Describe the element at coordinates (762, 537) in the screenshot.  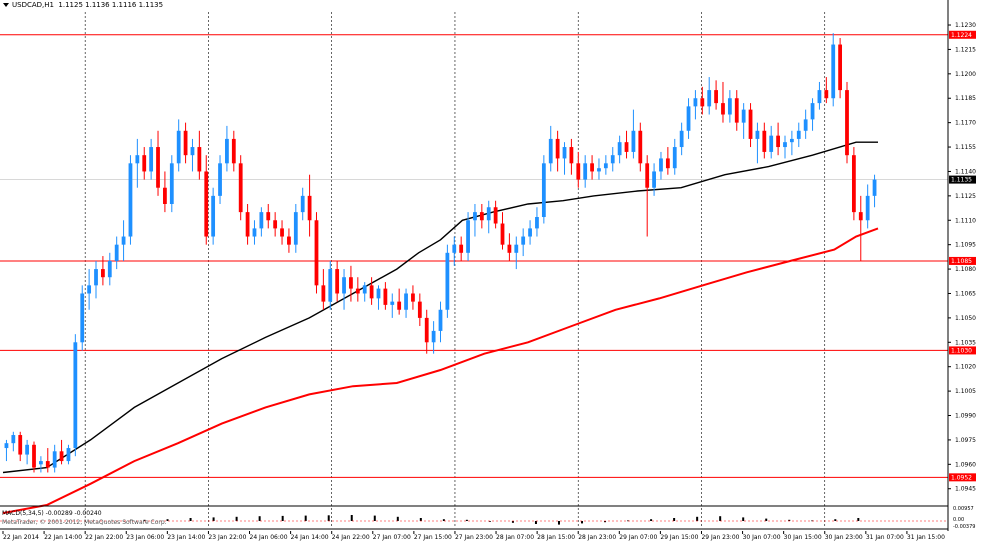
I see `time-label: 30 Jan 07:00` at that location.